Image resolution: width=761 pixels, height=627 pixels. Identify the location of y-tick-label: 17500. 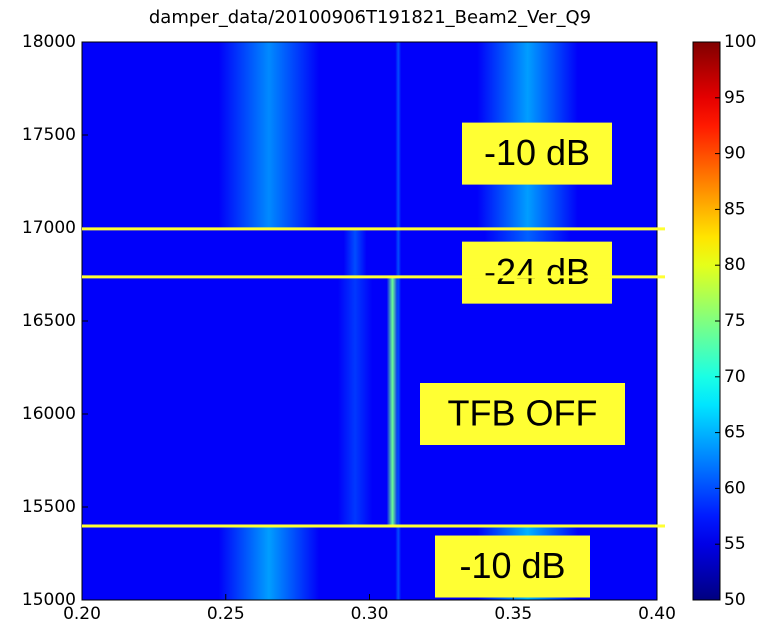
(49, 135).